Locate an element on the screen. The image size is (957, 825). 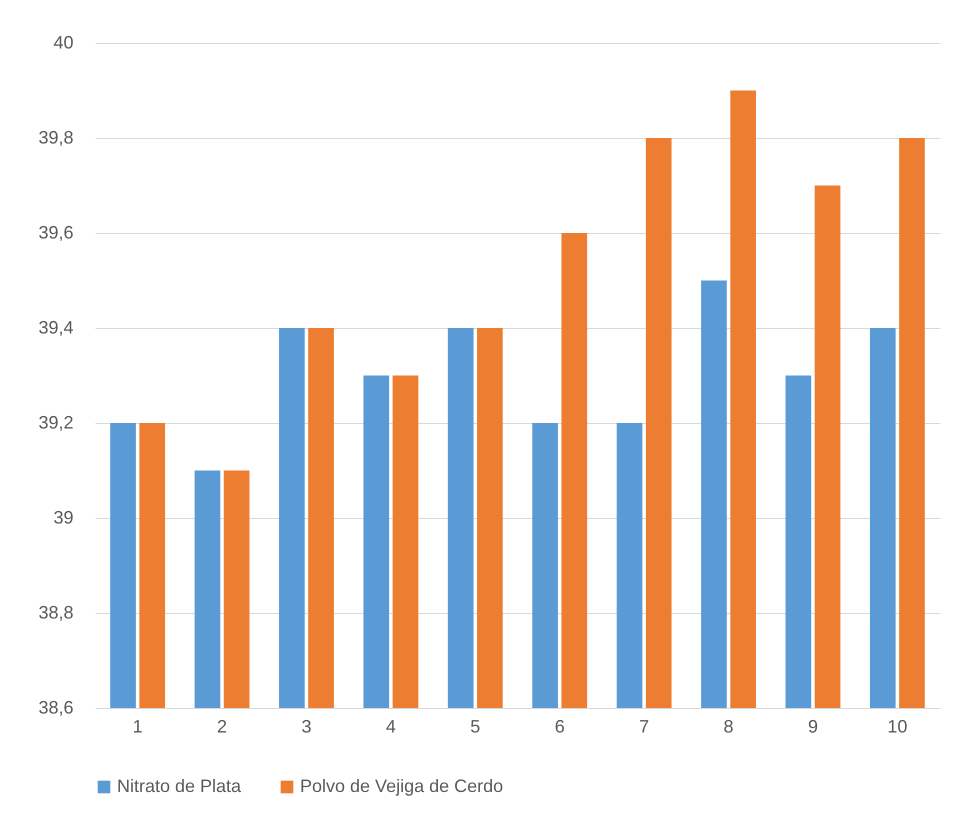
x-tick-label: 8 is located at coordinates (729, 726).